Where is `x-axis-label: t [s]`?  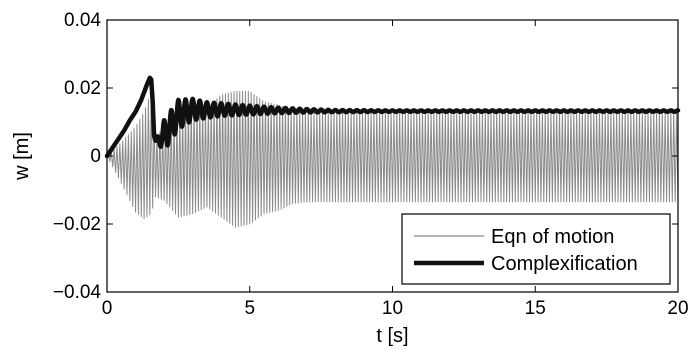
x-axis-label: t [s] is located at coordinates (392, 336).